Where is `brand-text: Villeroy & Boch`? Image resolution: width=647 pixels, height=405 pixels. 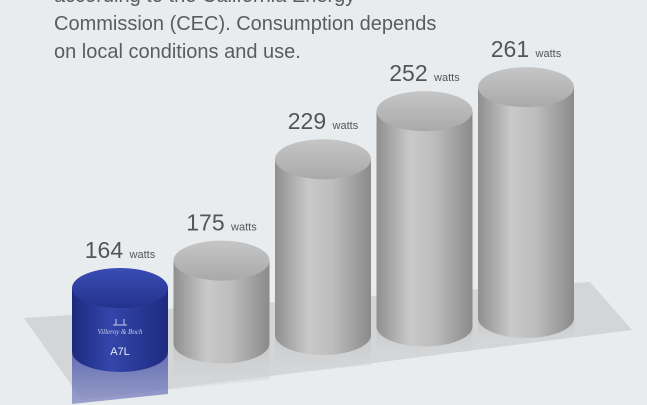 brand-text: Villeroy & Boch is located at coordinates (120, 332).